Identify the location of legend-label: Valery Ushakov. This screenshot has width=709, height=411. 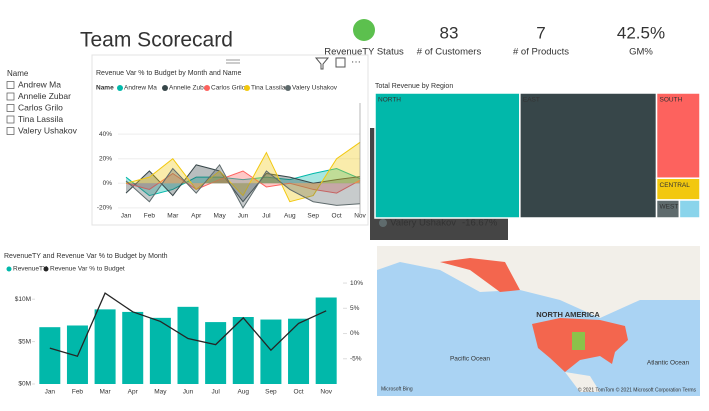
(315, 88).